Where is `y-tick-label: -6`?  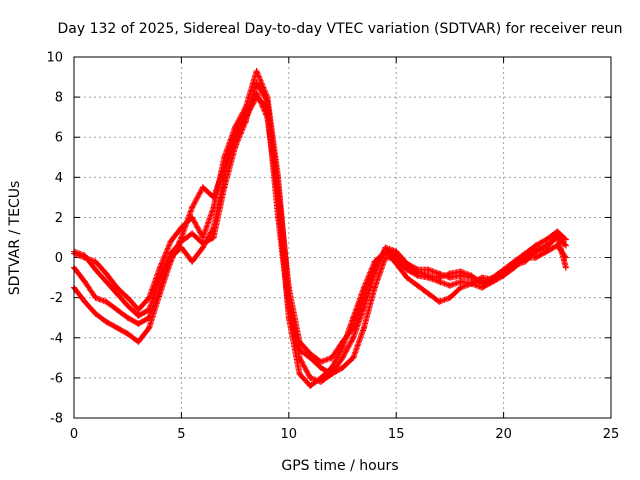
y-tick-label: -6 is located at coordinates (56, 378).